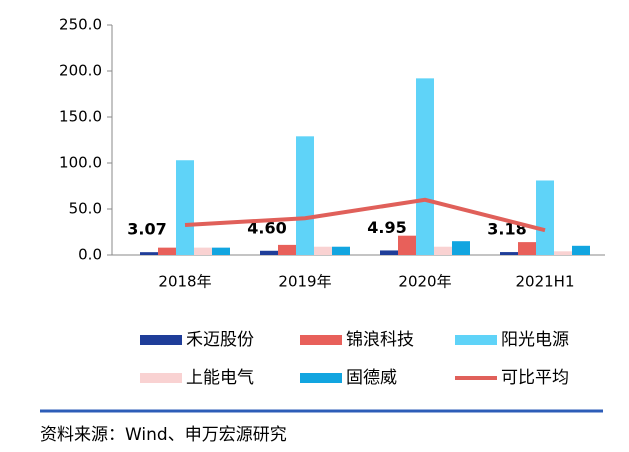 This screenshot has width=629, height=452. Describe the element at coordinates (80, 71) in the screenshot. I see `y-tick-label: 200.0` at that location.